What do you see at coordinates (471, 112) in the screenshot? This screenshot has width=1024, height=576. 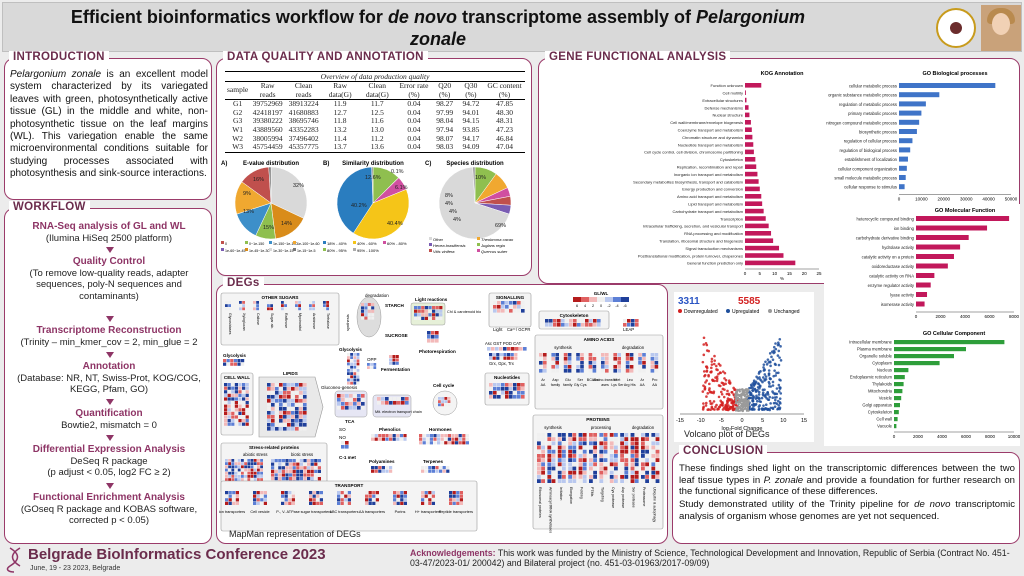 I see `table-cell: 94.01` at bounding box center [471, 112].